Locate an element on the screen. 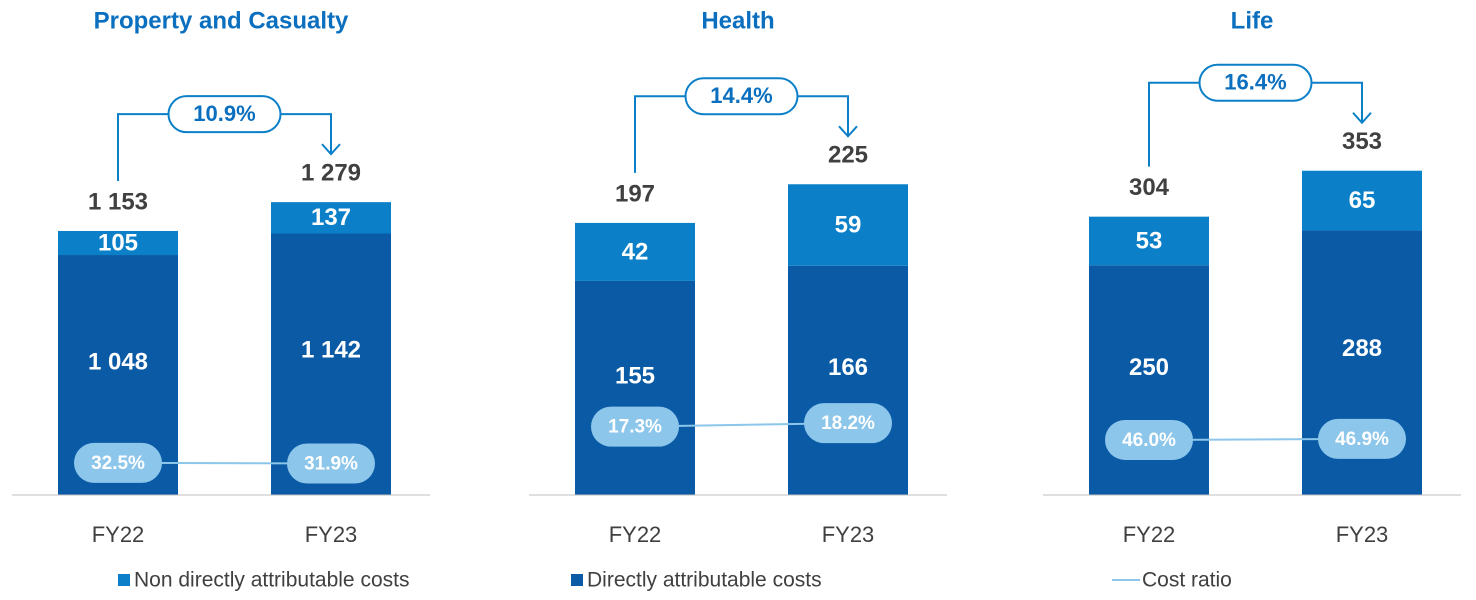  chart-title: Property and Casualty is located at coordinates (221, 20).